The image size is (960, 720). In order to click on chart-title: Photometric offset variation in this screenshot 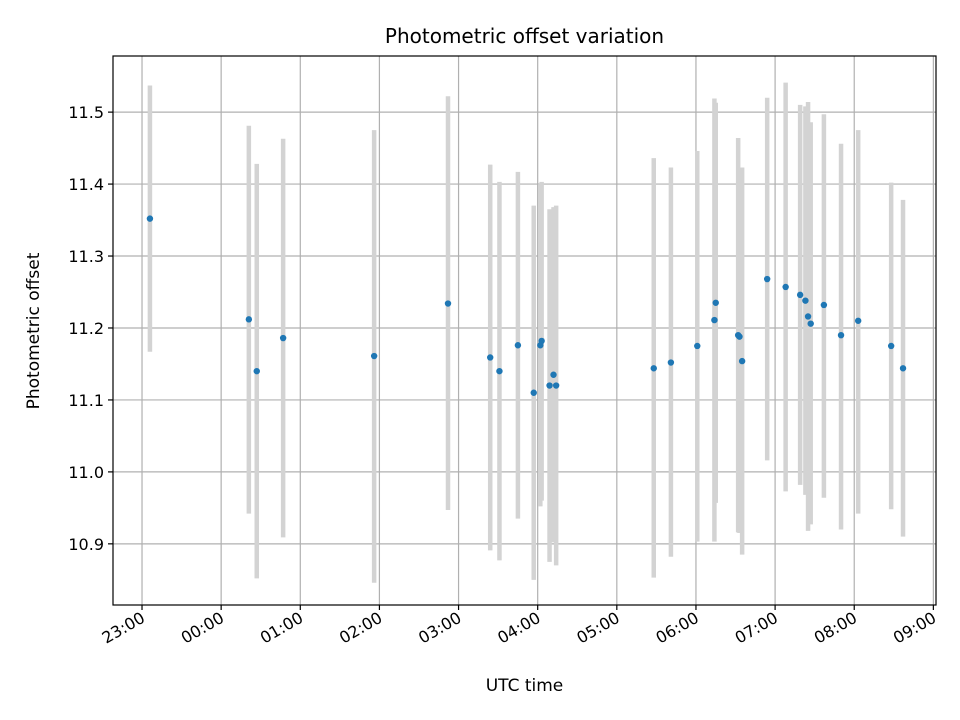, I will do `click(524, 36)`.